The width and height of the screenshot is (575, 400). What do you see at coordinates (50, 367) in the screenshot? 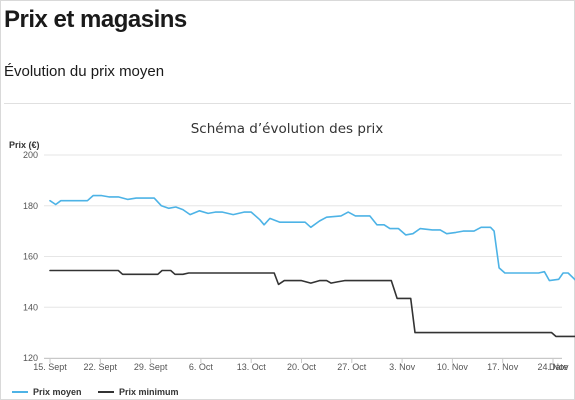
I see `x-tick-label: 15. Sept` at bounding box center [50, 367].